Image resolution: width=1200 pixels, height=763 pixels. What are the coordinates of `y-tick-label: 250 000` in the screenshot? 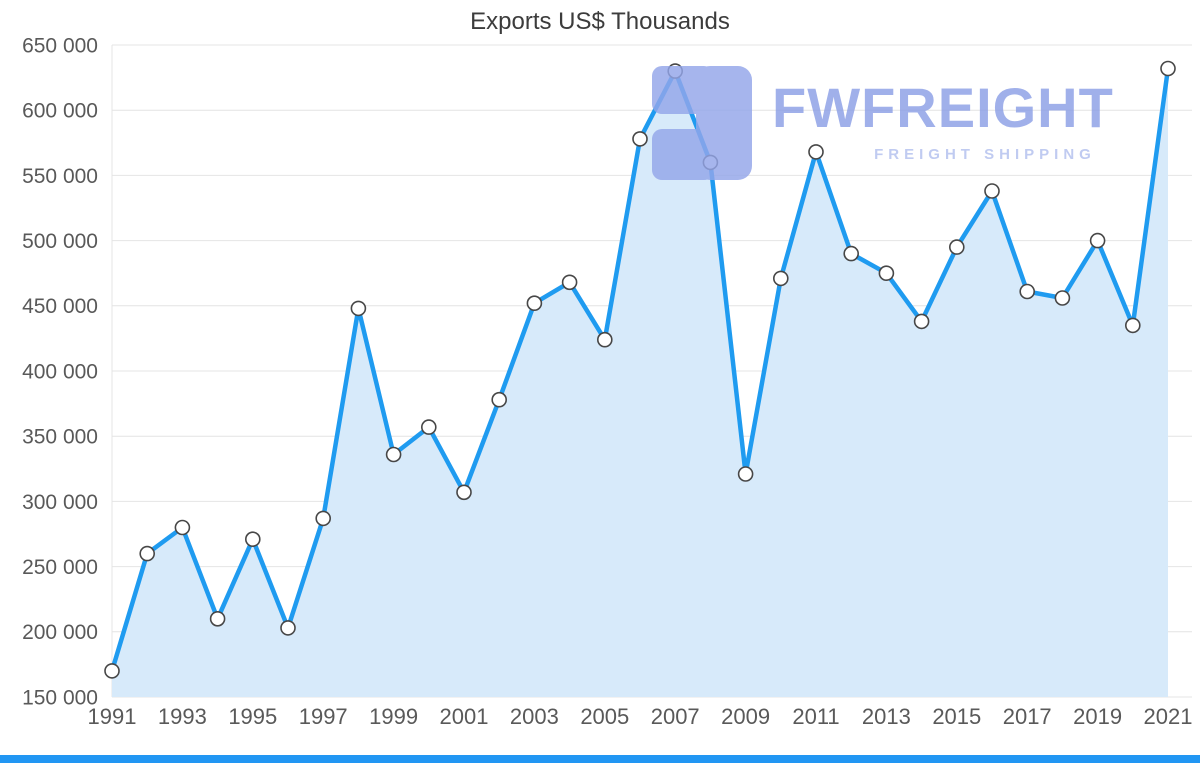 It's located at (60, 567).